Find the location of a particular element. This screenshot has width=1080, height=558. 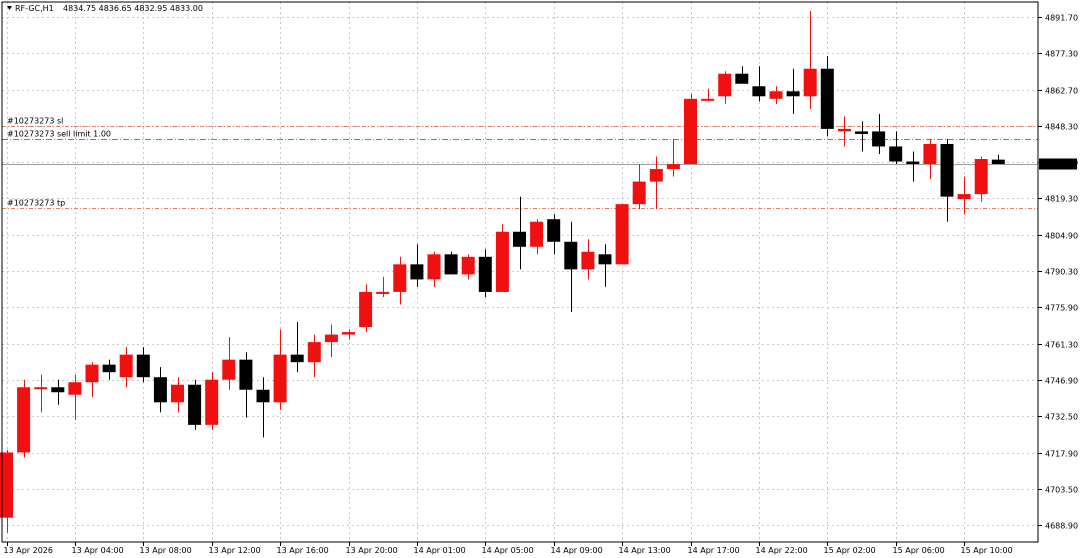

time-tick-label: 14 Apr 17:00 is located at coordinates (714, 550).